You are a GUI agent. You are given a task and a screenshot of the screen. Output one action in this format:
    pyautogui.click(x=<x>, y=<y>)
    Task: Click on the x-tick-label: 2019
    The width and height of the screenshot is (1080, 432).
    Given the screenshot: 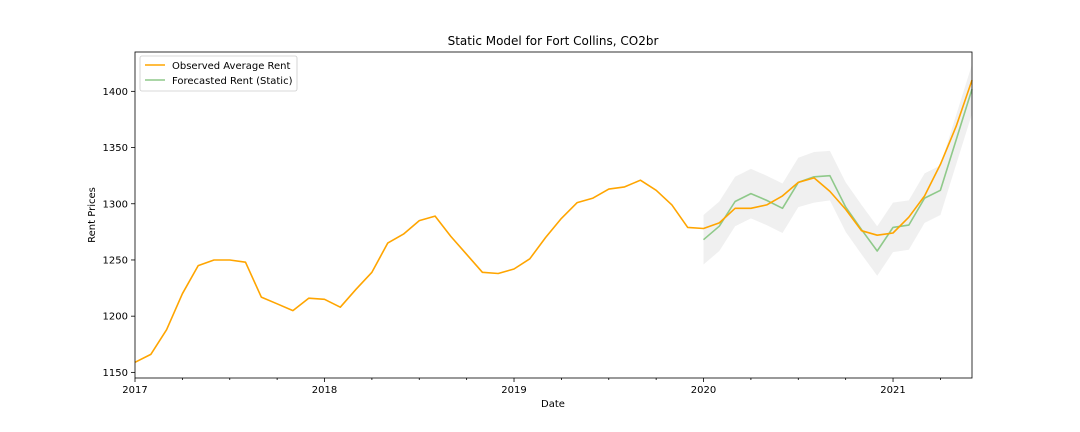 What is the action you would take?
    pyautogui.click(x=513, y=390)
    